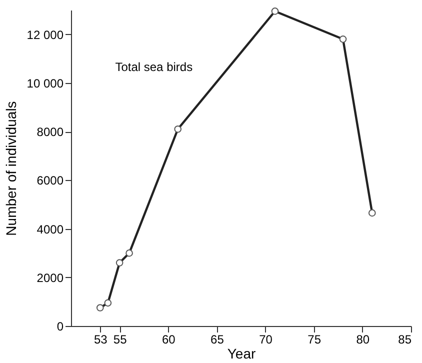 The width and height of the screenshot is (422, 363). What do you see at coordinates (50, 132) in the screenshot?
I see `y-tick-label: 8000` at bounding box center [50, 132].